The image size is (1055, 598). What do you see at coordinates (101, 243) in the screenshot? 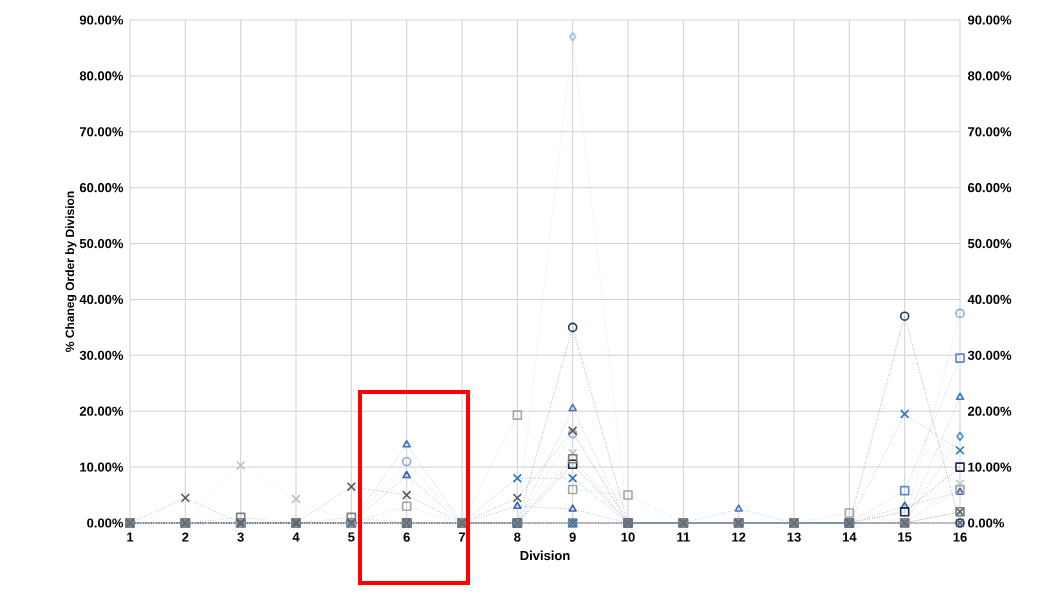
I see `y-tick-label: 50.00%` at bounding box center [101, 243].